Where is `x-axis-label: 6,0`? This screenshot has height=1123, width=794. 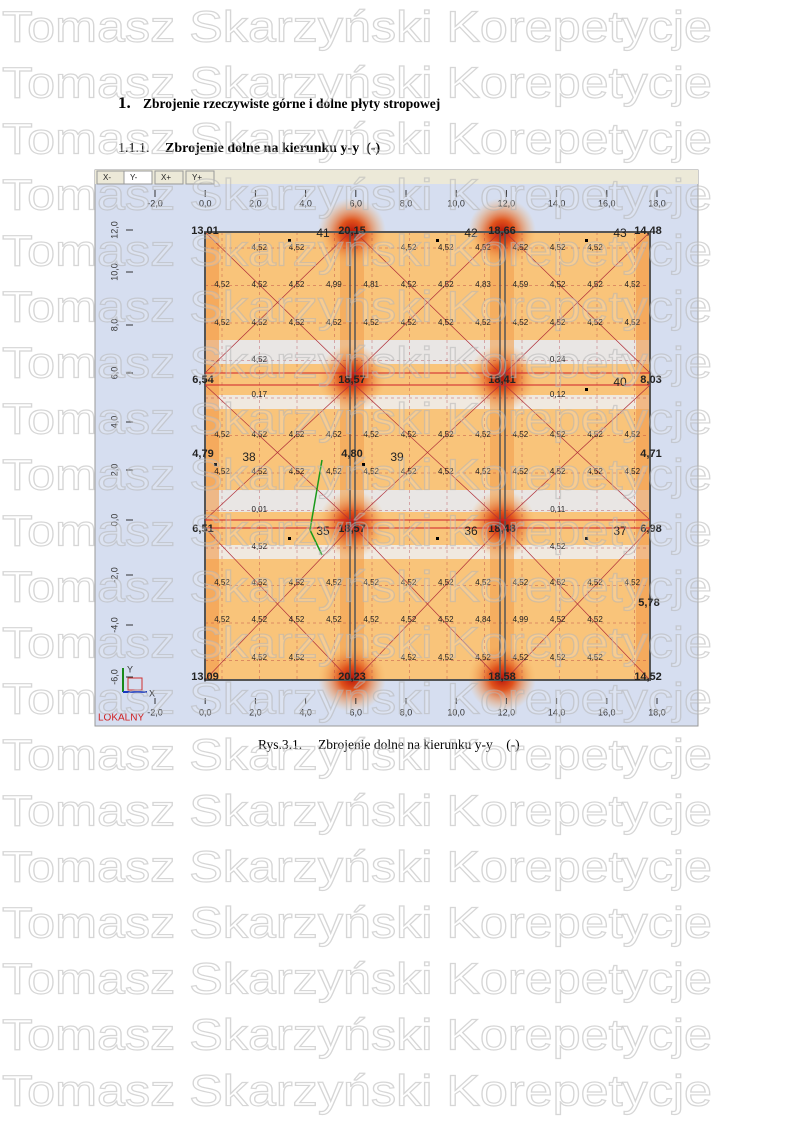
x-axis-label: 6,0 is located at coordinates (356, 203).